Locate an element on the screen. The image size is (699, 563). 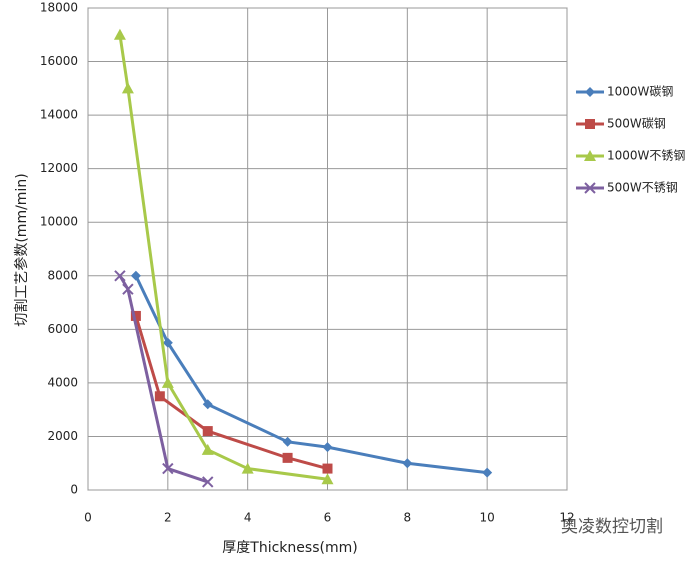
y-tick-label: 4000 is located at coordinates (62, 382).